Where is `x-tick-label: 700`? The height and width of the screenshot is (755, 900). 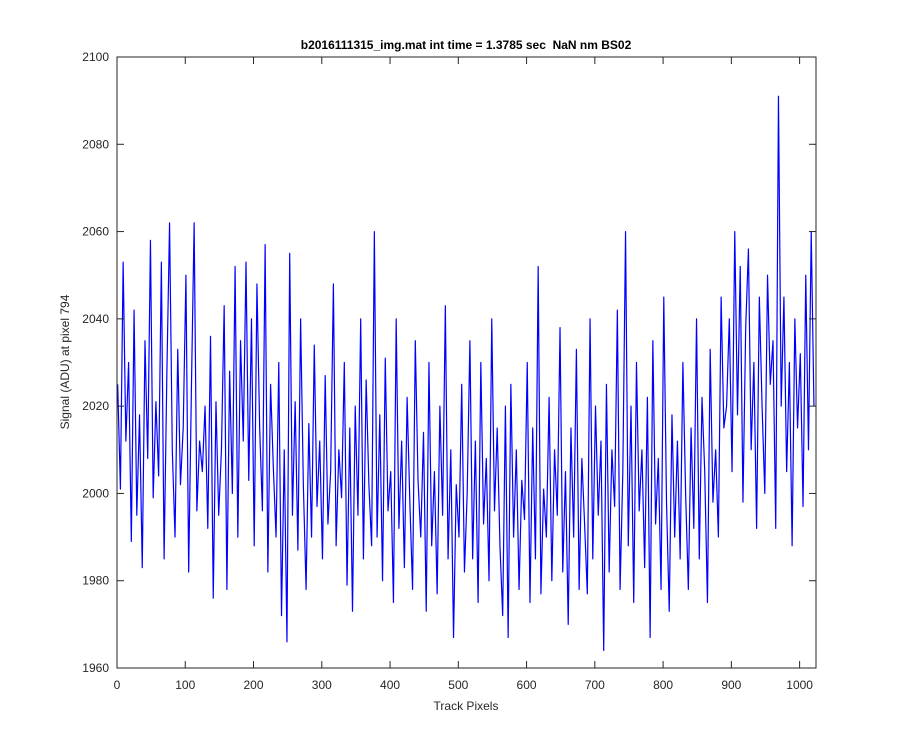
x-tick-label: 700 is located at coordinates (595, 685).